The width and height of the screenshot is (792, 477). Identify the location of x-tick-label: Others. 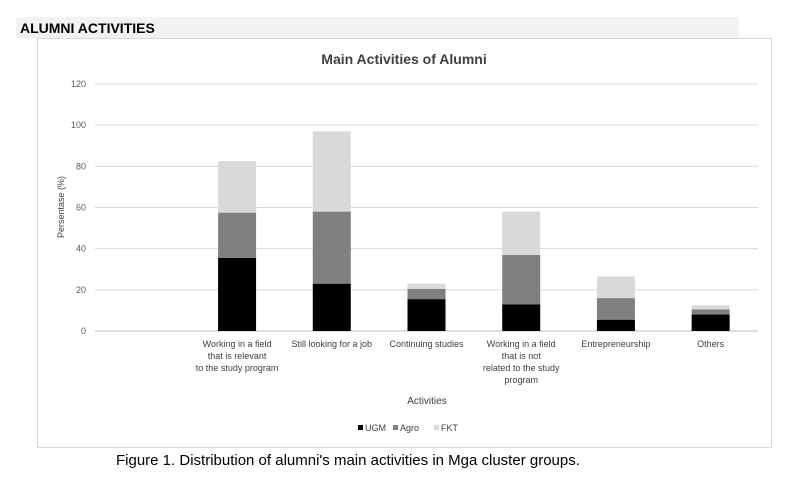
(711, 344).